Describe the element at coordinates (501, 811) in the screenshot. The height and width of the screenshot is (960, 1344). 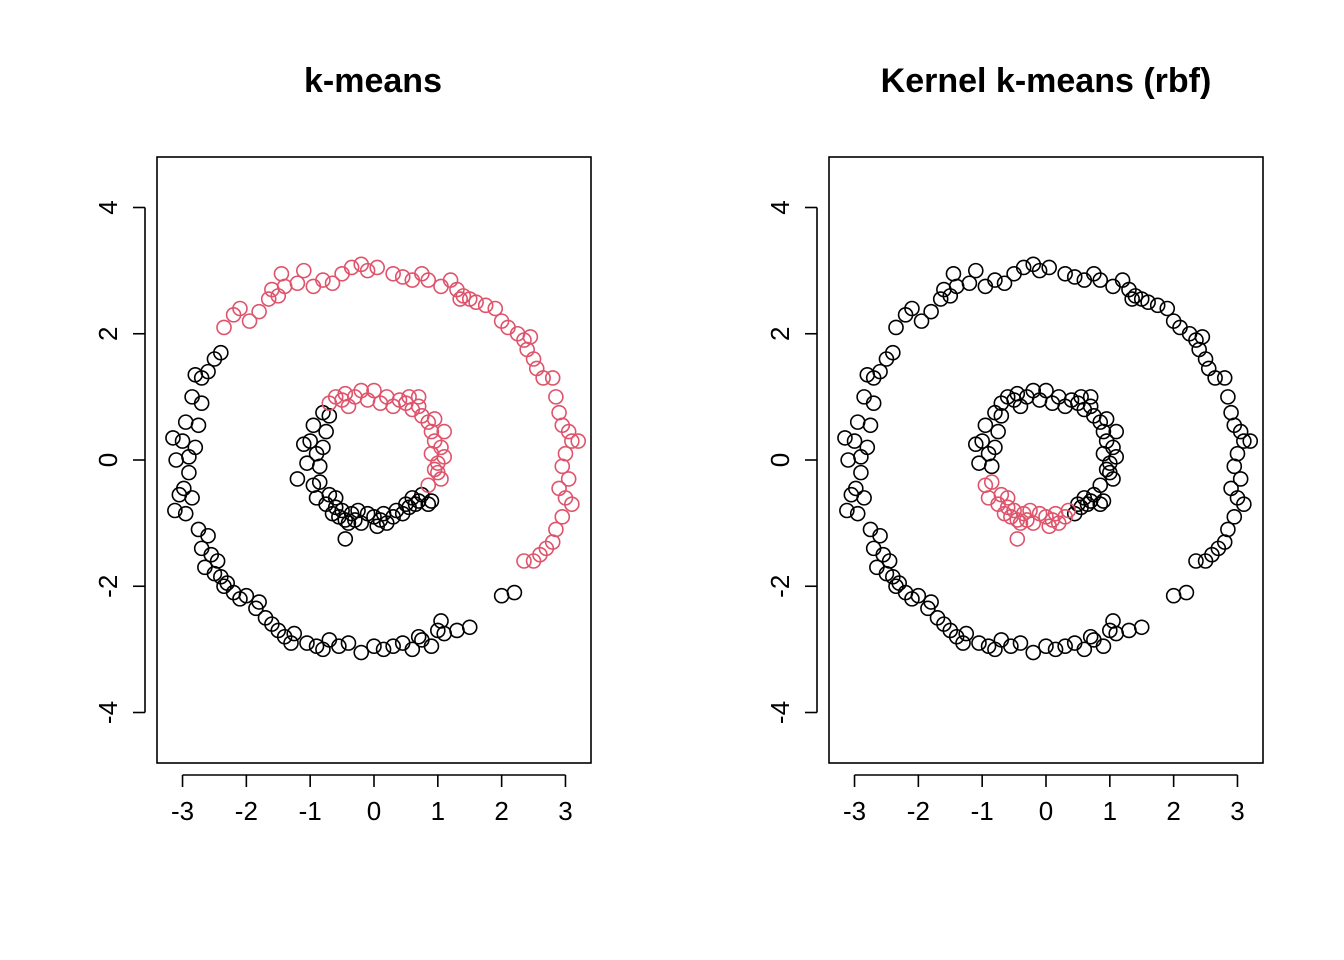
I see `x-tick-label: 2` at that location.